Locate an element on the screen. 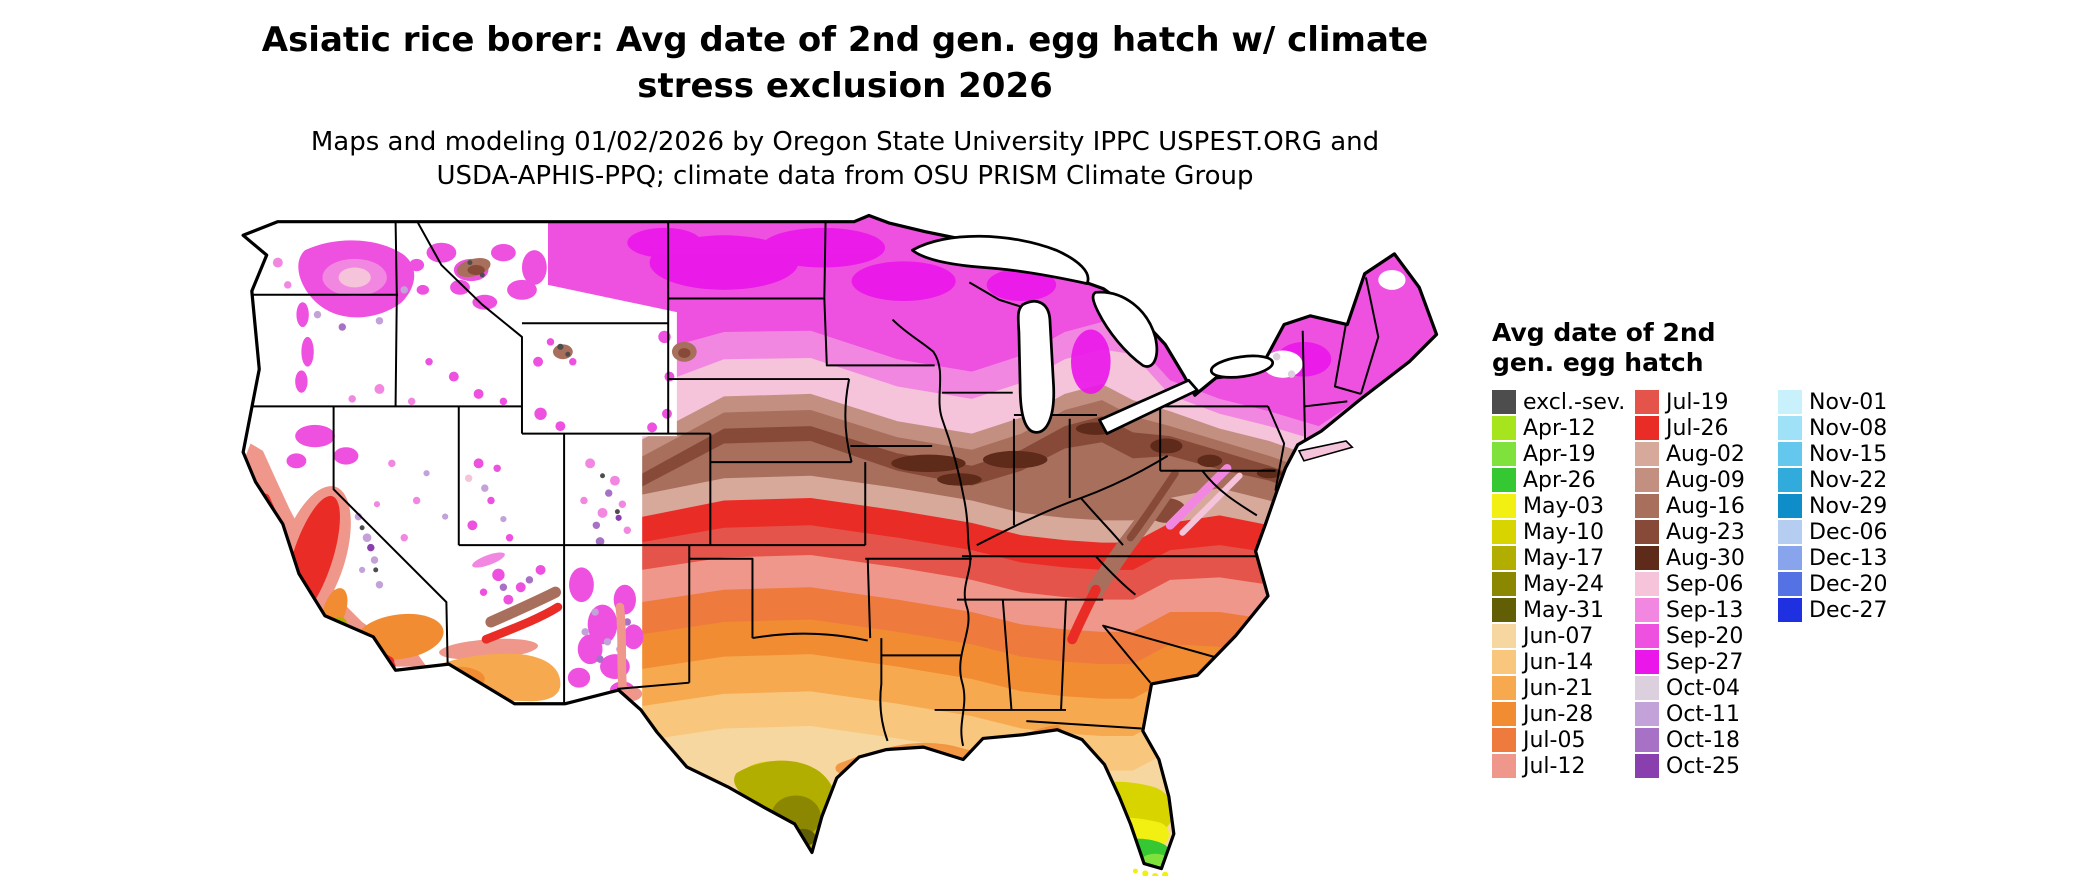  legend-label: Jul-12 is located at coordinates (1554, 766).